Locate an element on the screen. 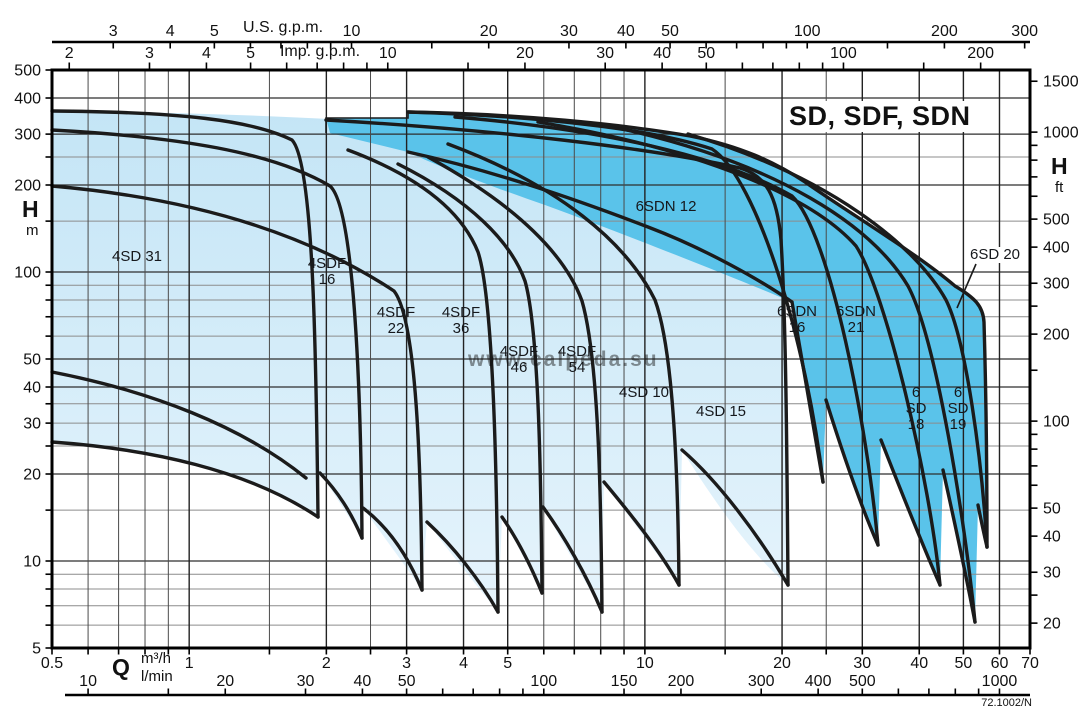 Image resolution: width=1090 pixels, height=717 pixels. tick-label-lmin: 100 is located at coordinates (543, 681).